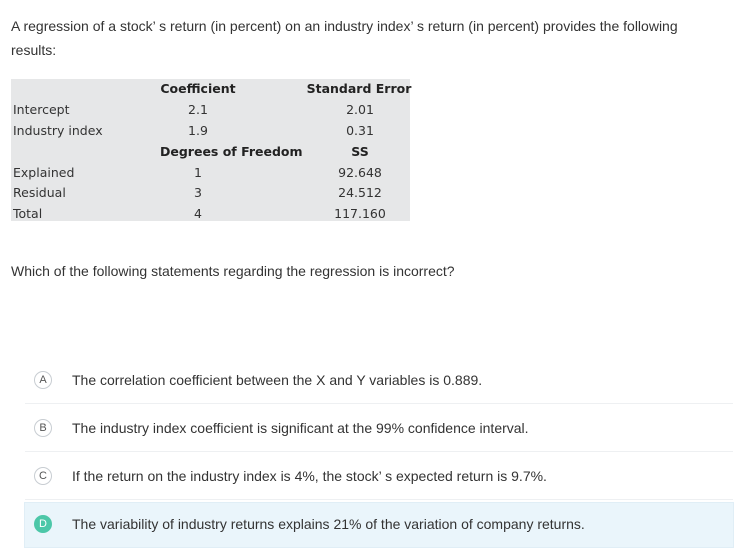  I want to click on cell-residual-df: 3, so click(198, 192).